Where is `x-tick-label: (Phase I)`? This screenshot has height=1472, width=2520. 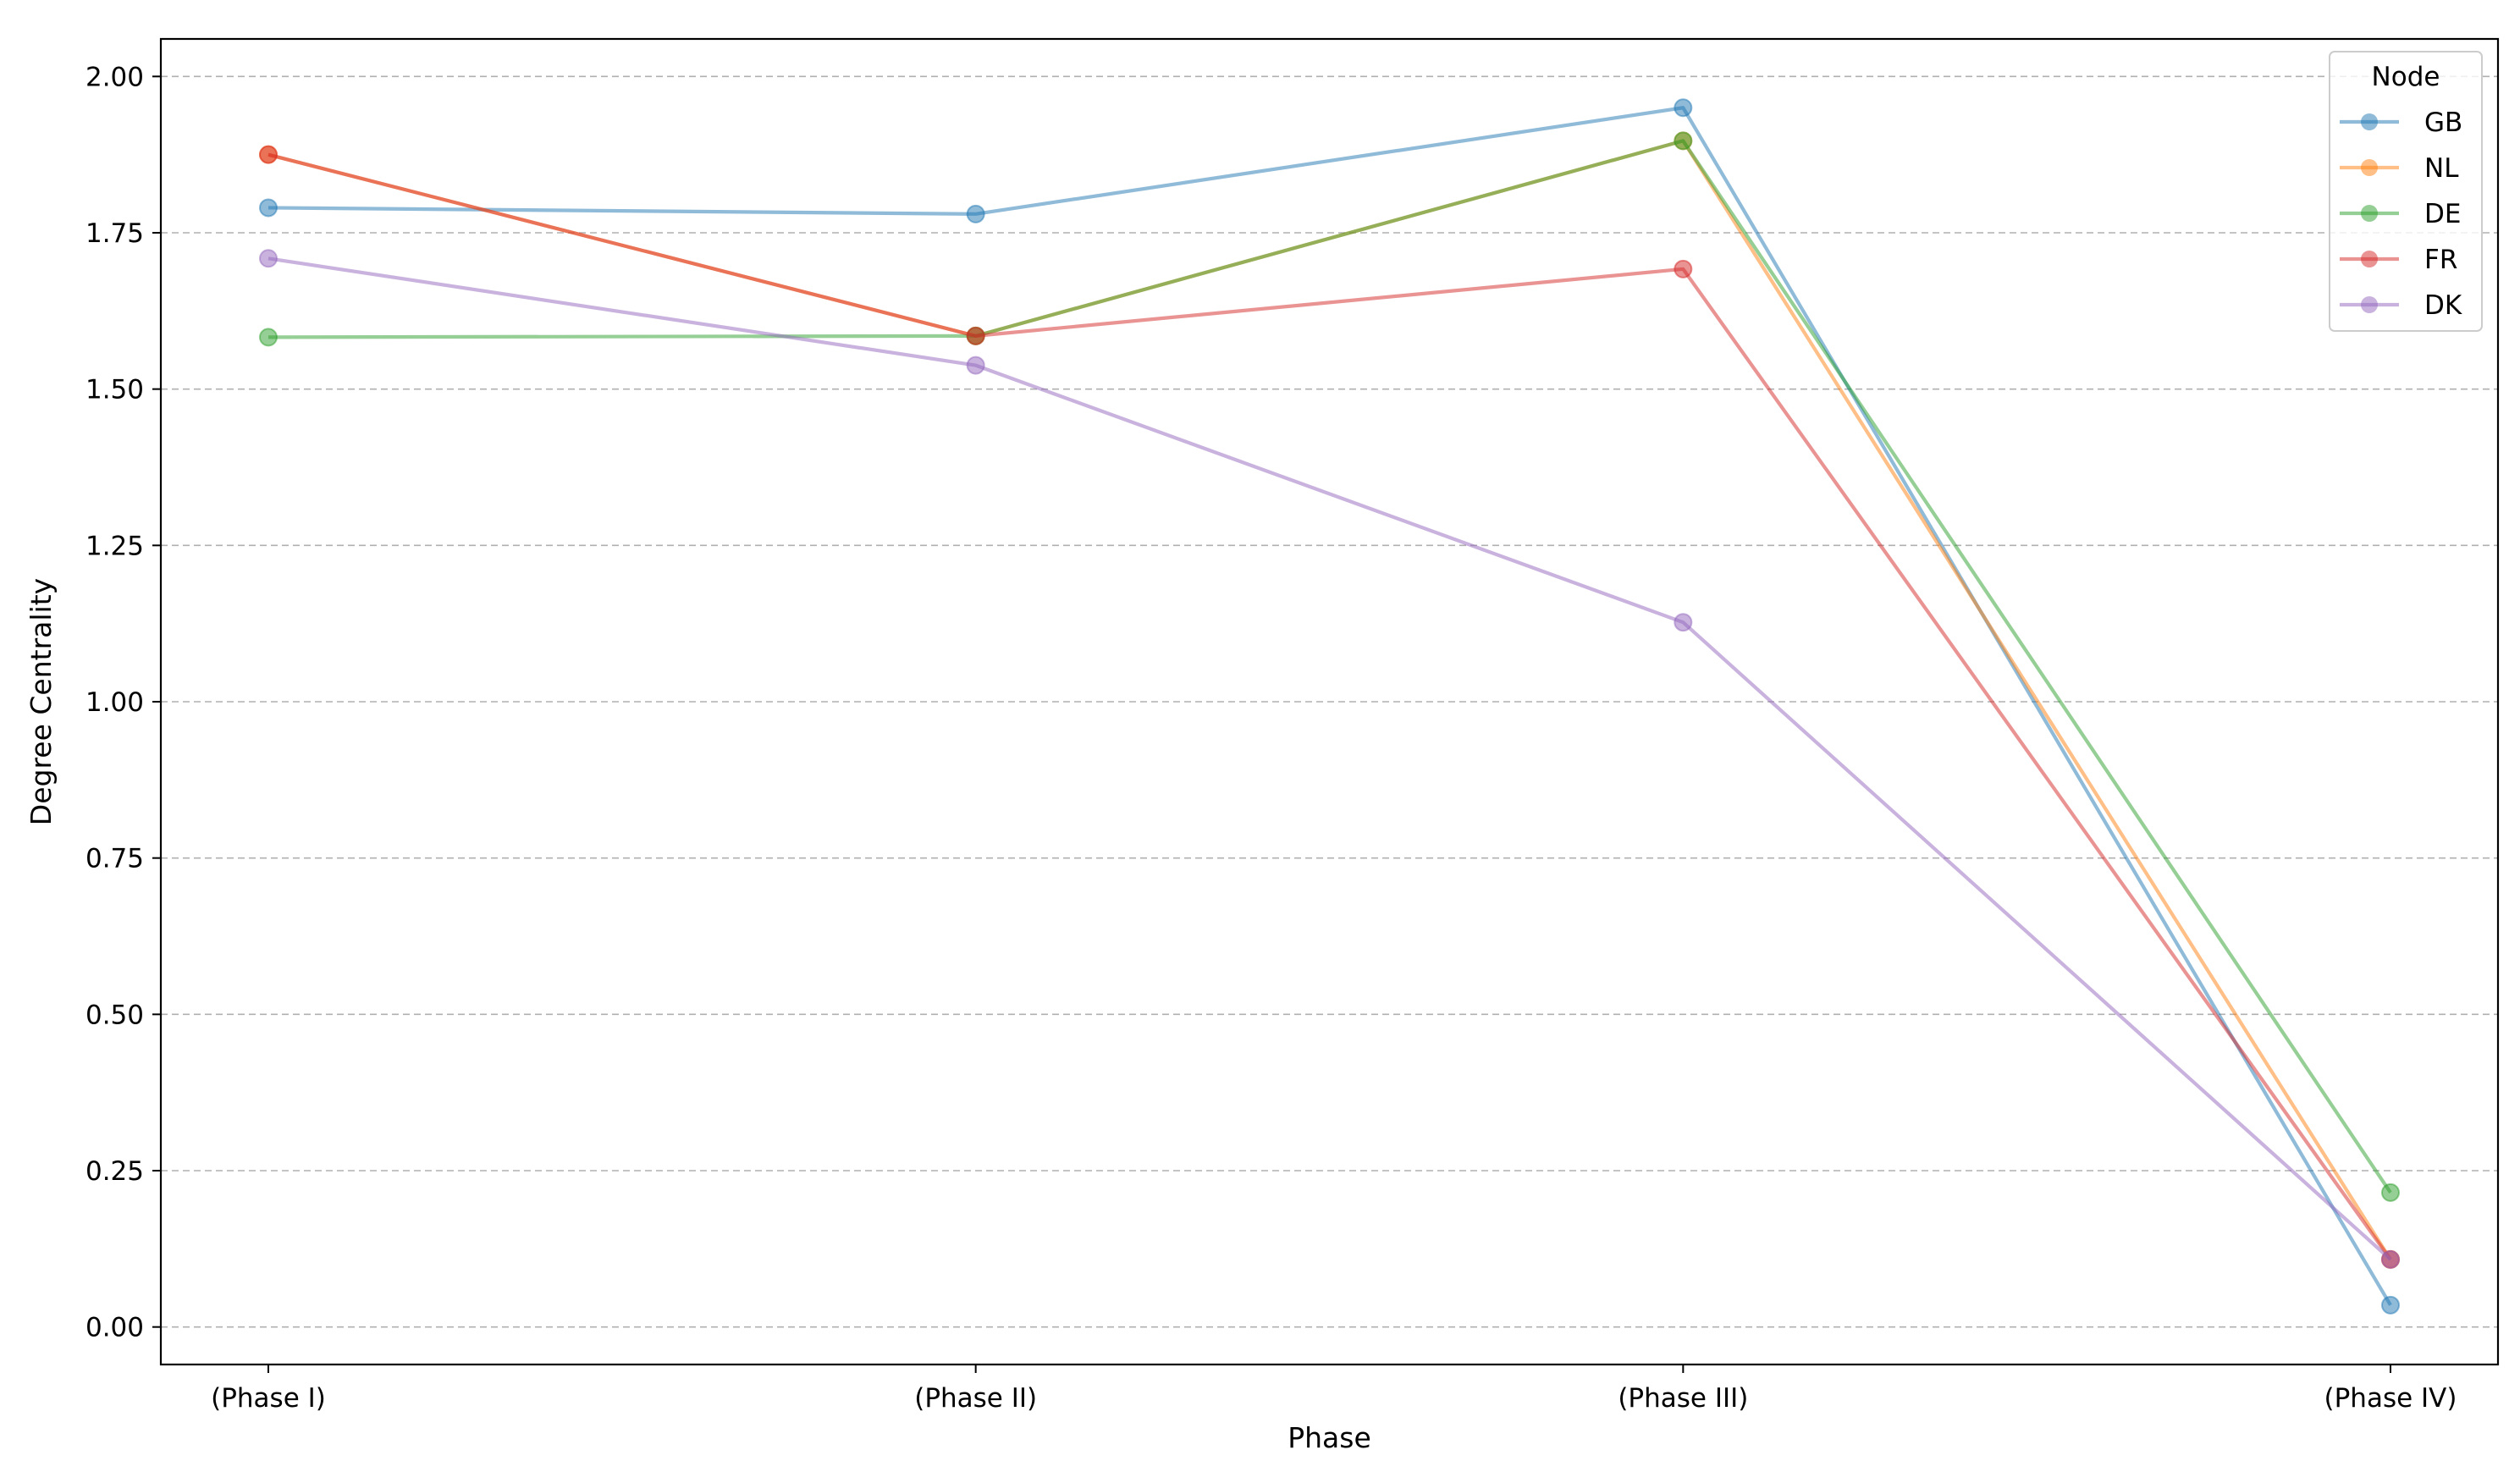
x-tick-label: (Phase I) is located at coordinates (268, 1398).